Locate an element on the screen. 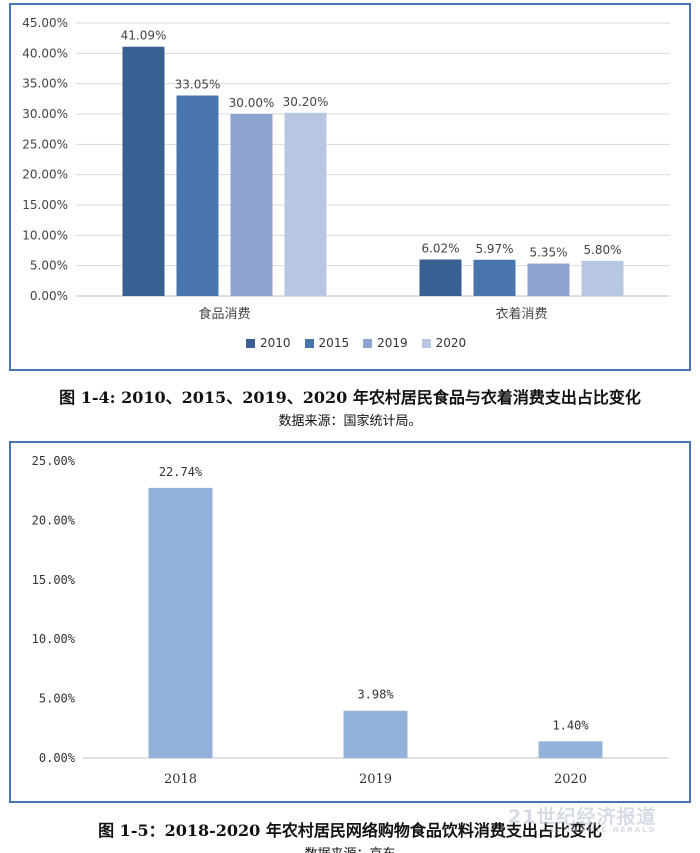 The height and width of the screenshot is (853, 700). legend-item-2015: 2015 is located at coordinates (327, 343).